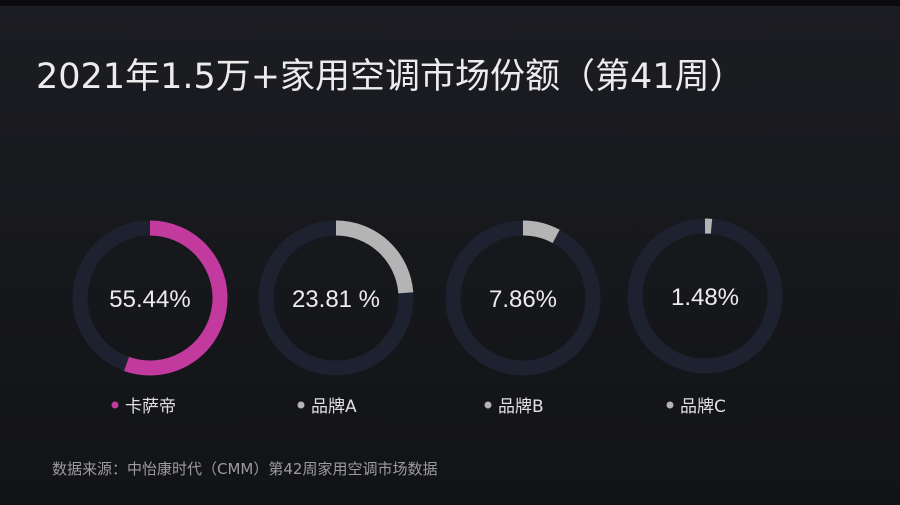 The height and width of the screenshot is (505, 900). I want to click on legend-label: 卡萨帝, so click(150, 407).